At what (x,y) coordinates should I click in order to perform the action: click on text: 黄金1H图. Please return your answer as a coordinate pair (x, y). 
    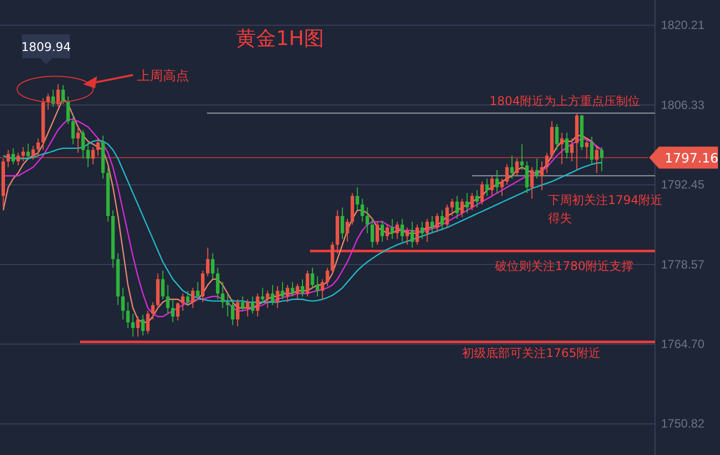
    Looking at the image, I should click on (280, 38).